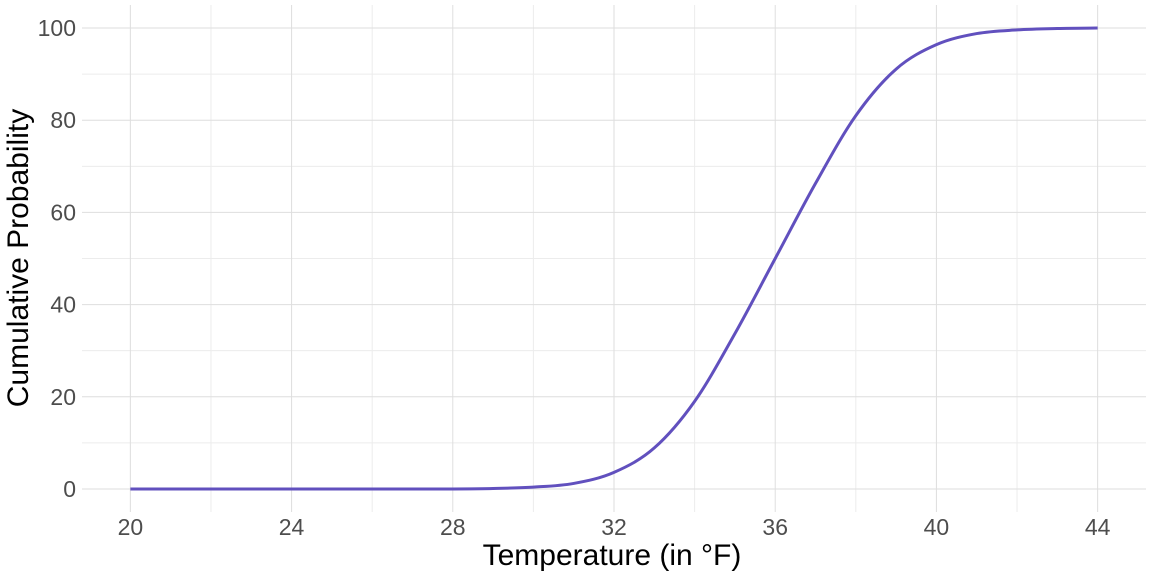 The image size is (1152, 576). What do you see at coordinates (292, 527) in the screenshot?
I see `x-tick-label: 24` at bounding box center [292, 527].